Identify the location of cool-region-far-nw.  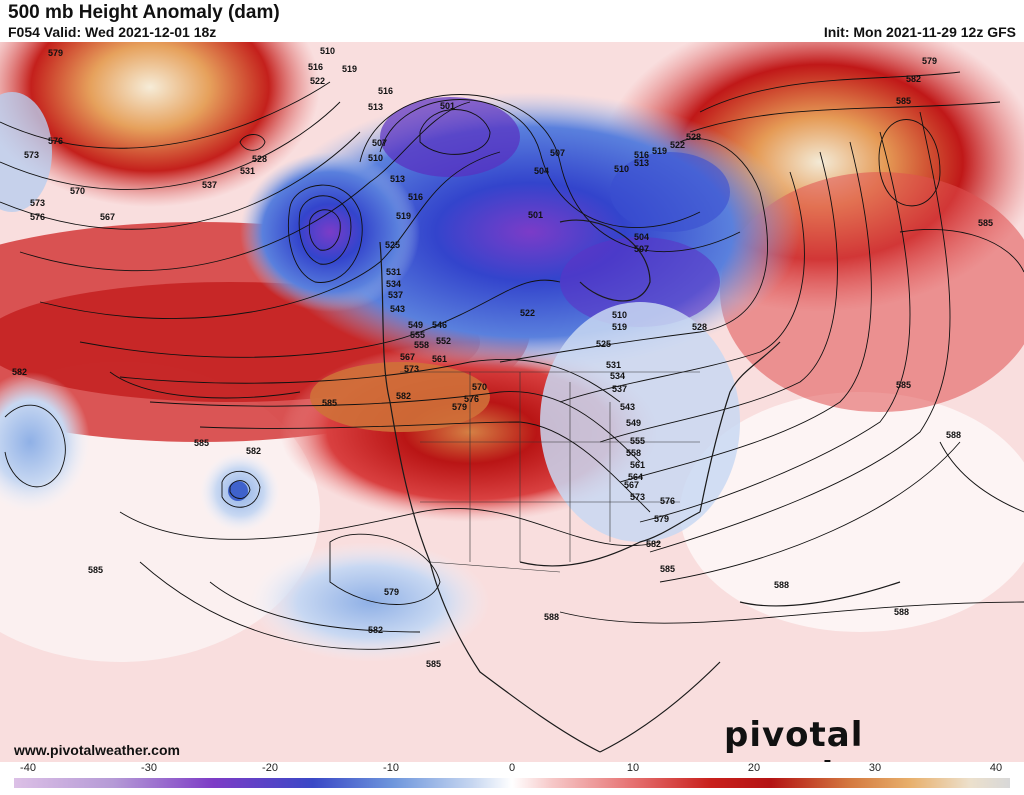
(26, 152).